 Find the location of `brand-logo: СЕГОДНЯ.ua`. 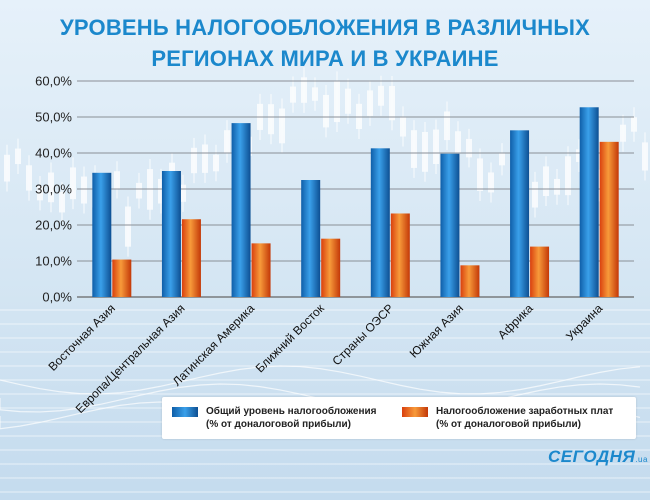

brand-logo: СЕГОДНЯ.ua is located at coordinates (598, 457).